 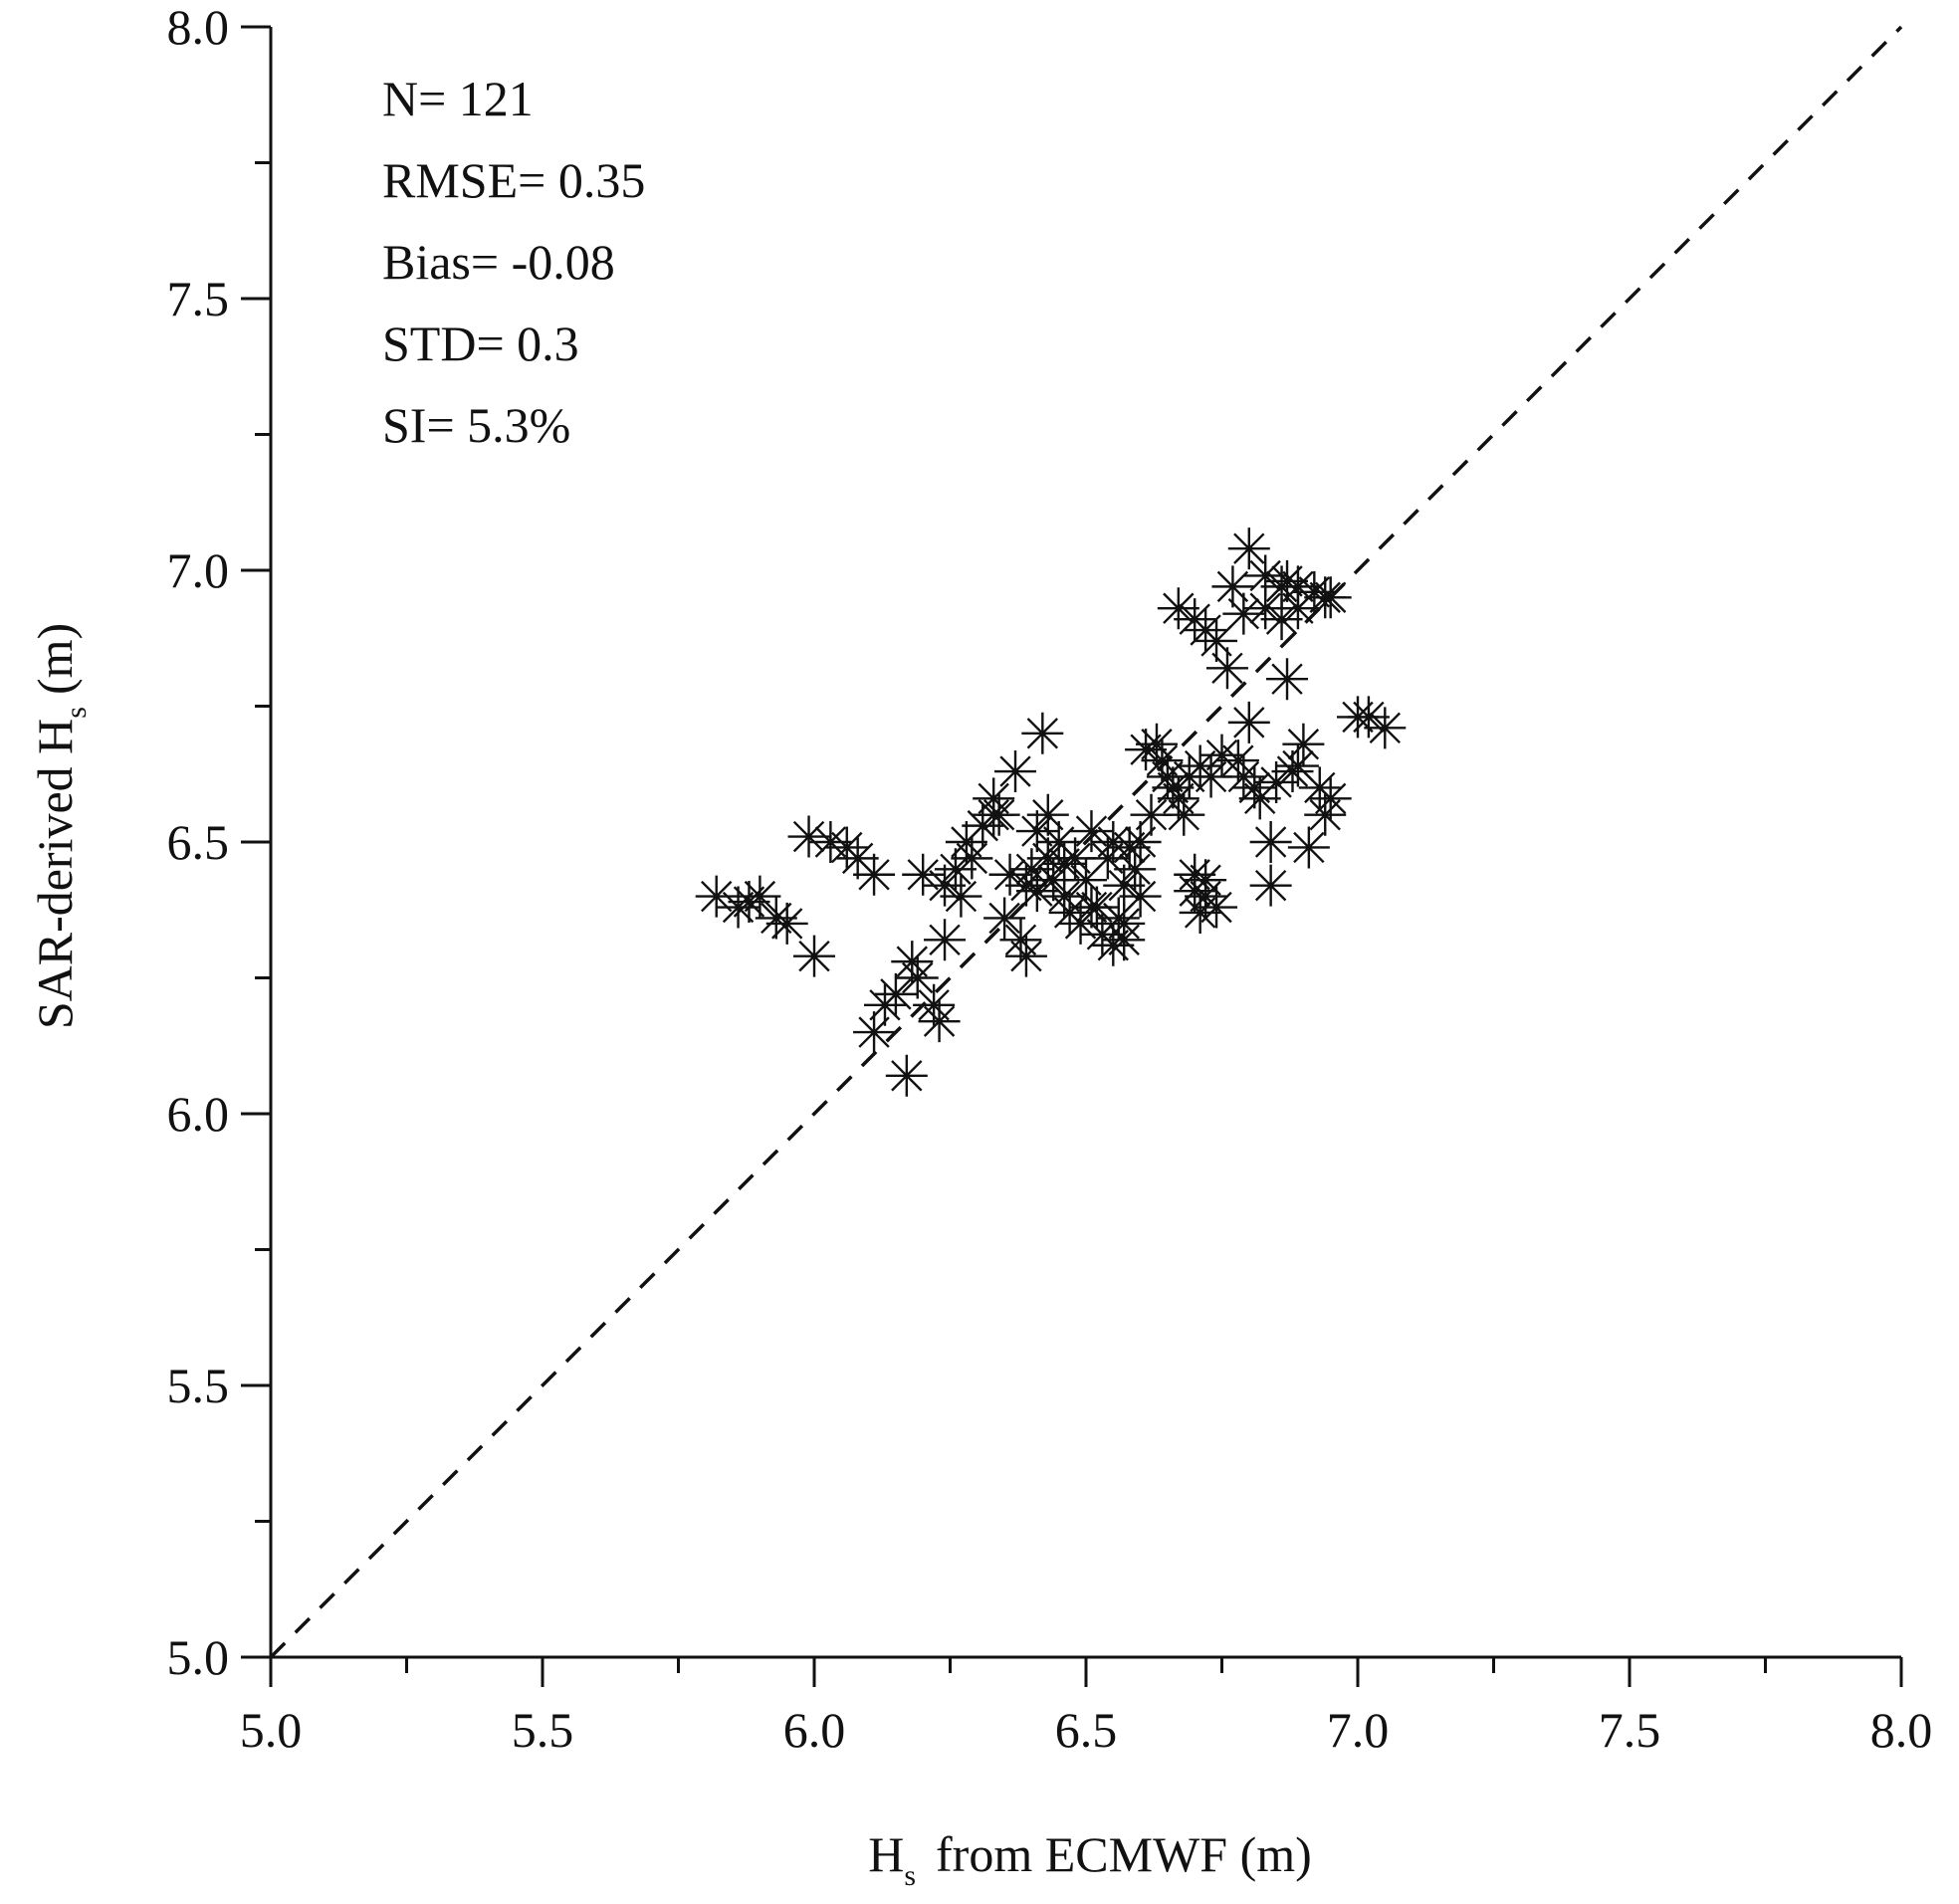 I want to click on scatter-points, so click(x=1051, y=812).